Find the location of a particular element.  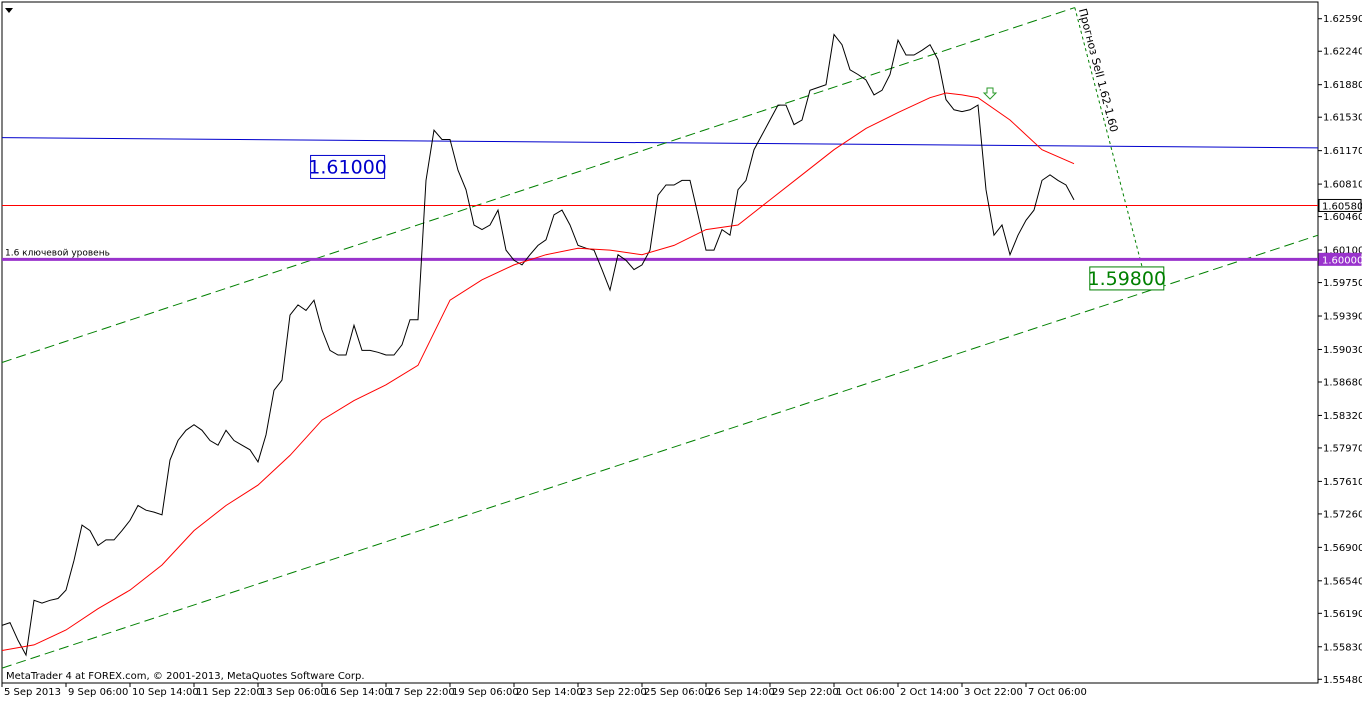

y-tick-label: 1.61880 is located at coordinates (1342, 85).